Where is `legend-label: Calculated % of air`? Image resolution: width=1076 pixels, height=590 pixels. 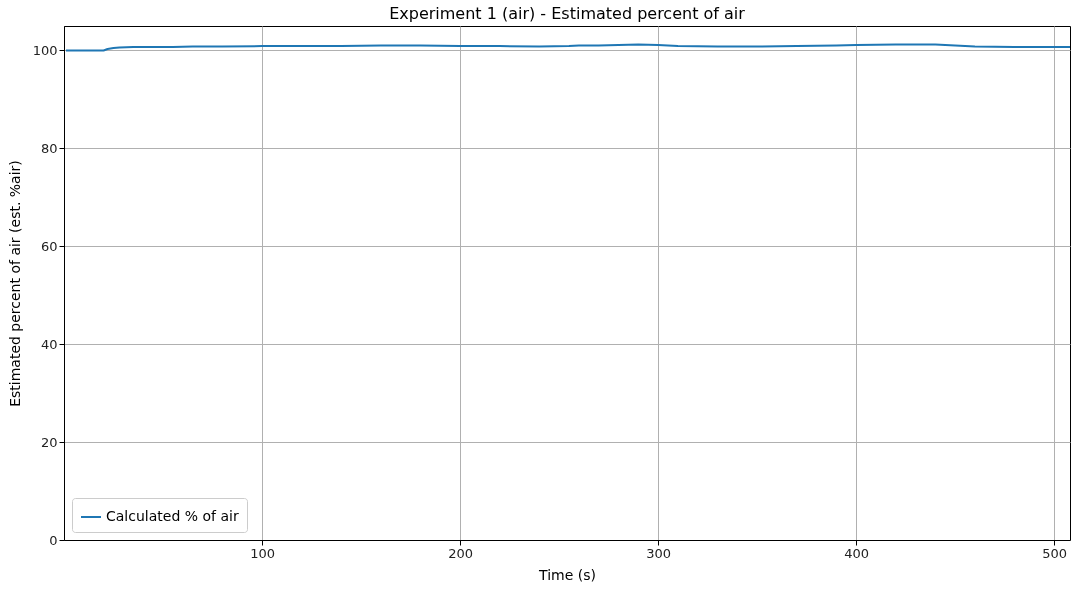
legend-label: Calculated % of air is located at coordinates (172, 516).